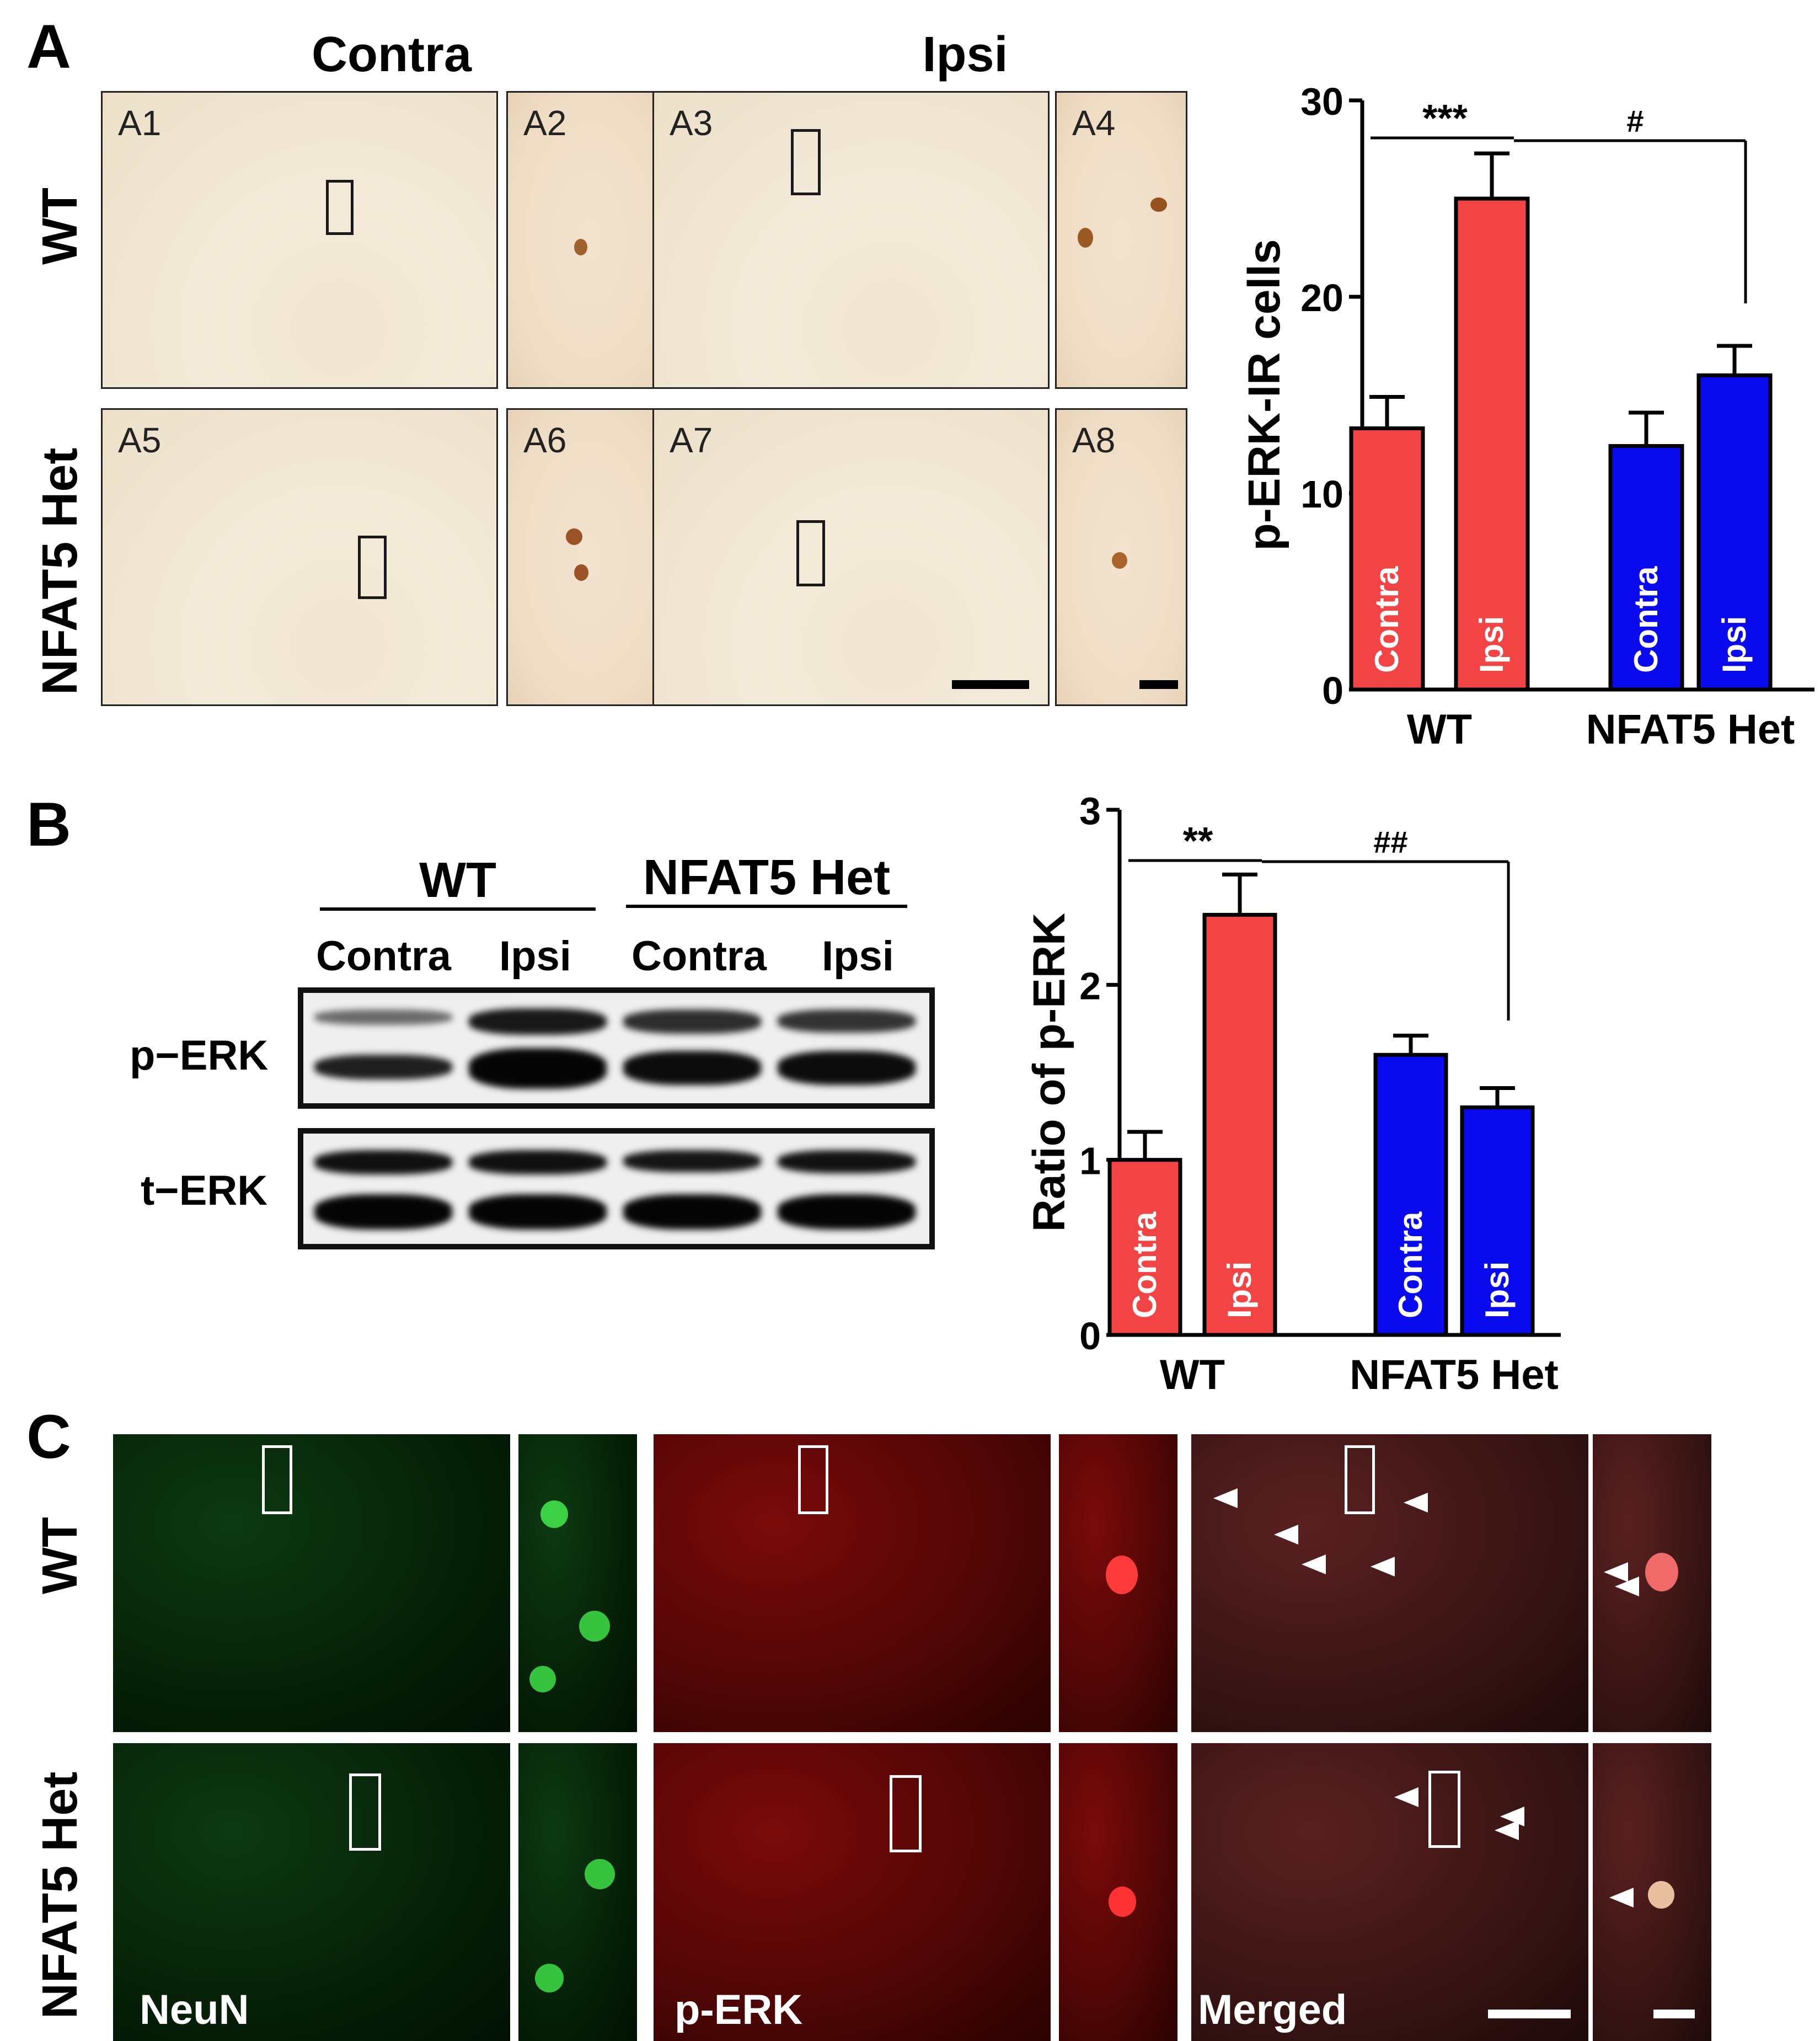 The height and width of the screenshot is (2041, 1820). I want to click on row-label-nfat5-het: NFAT5 Het, so click(60, 571).